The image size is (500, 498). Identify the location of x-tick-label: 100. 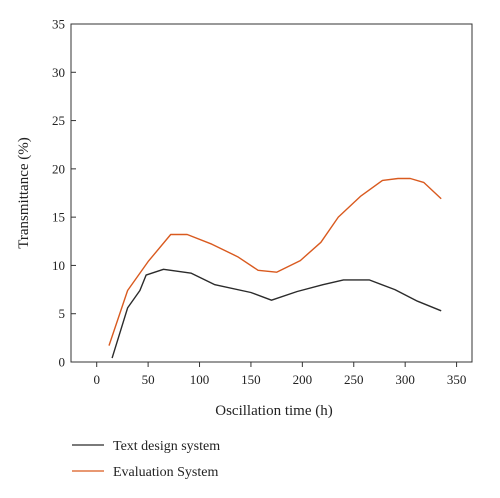
(200, 379).